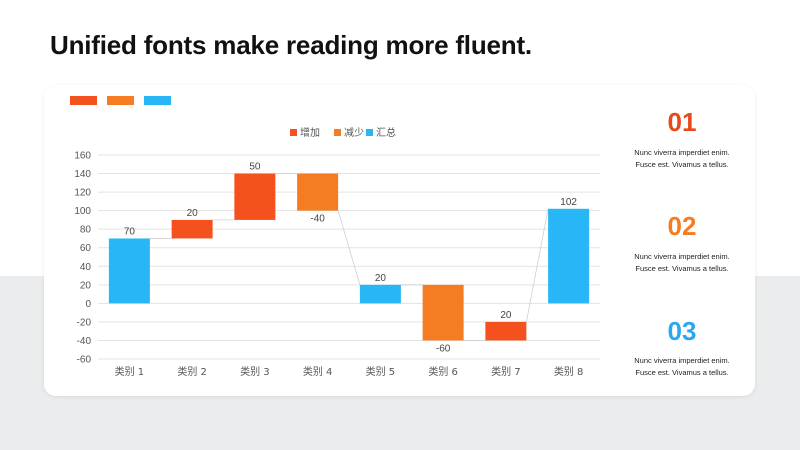  I want to click on y-tick-label: 120, so click(82, 193).